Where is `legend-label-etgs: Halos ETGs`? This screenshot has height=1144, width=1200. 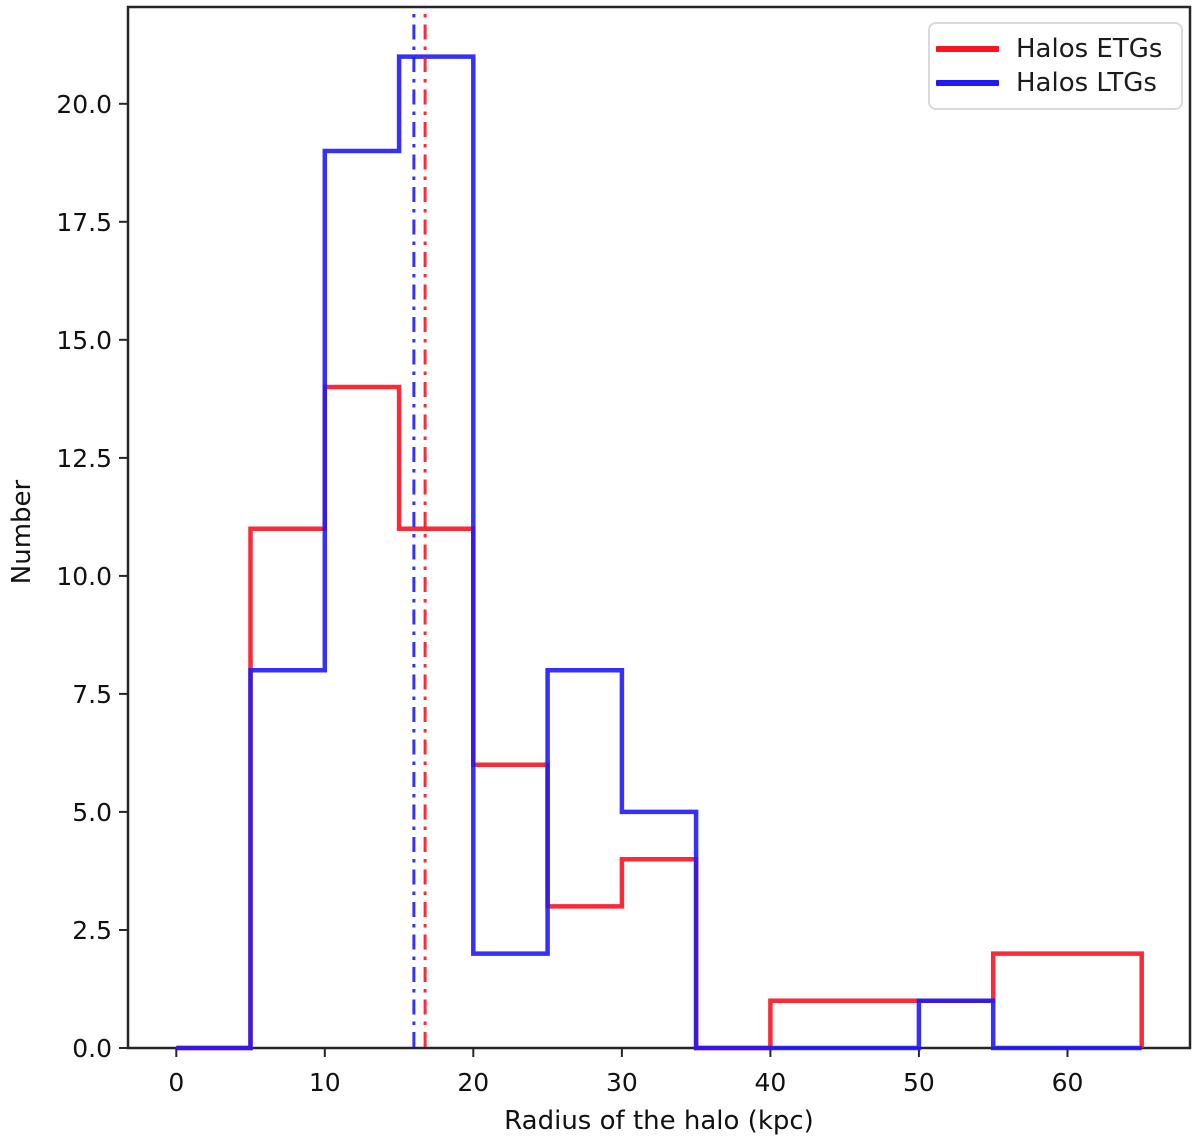 legend-label-etgs: Halos ETGs is located at coordinates (1089, 49).